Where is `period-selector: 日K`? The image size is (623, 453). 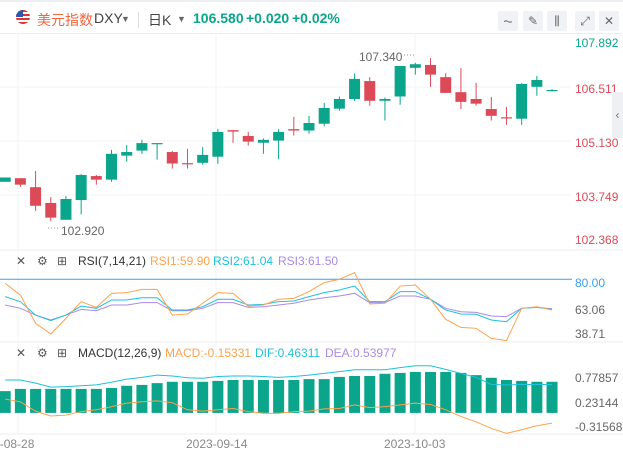
period-selector: 日K is located at coordinates (160, 20).